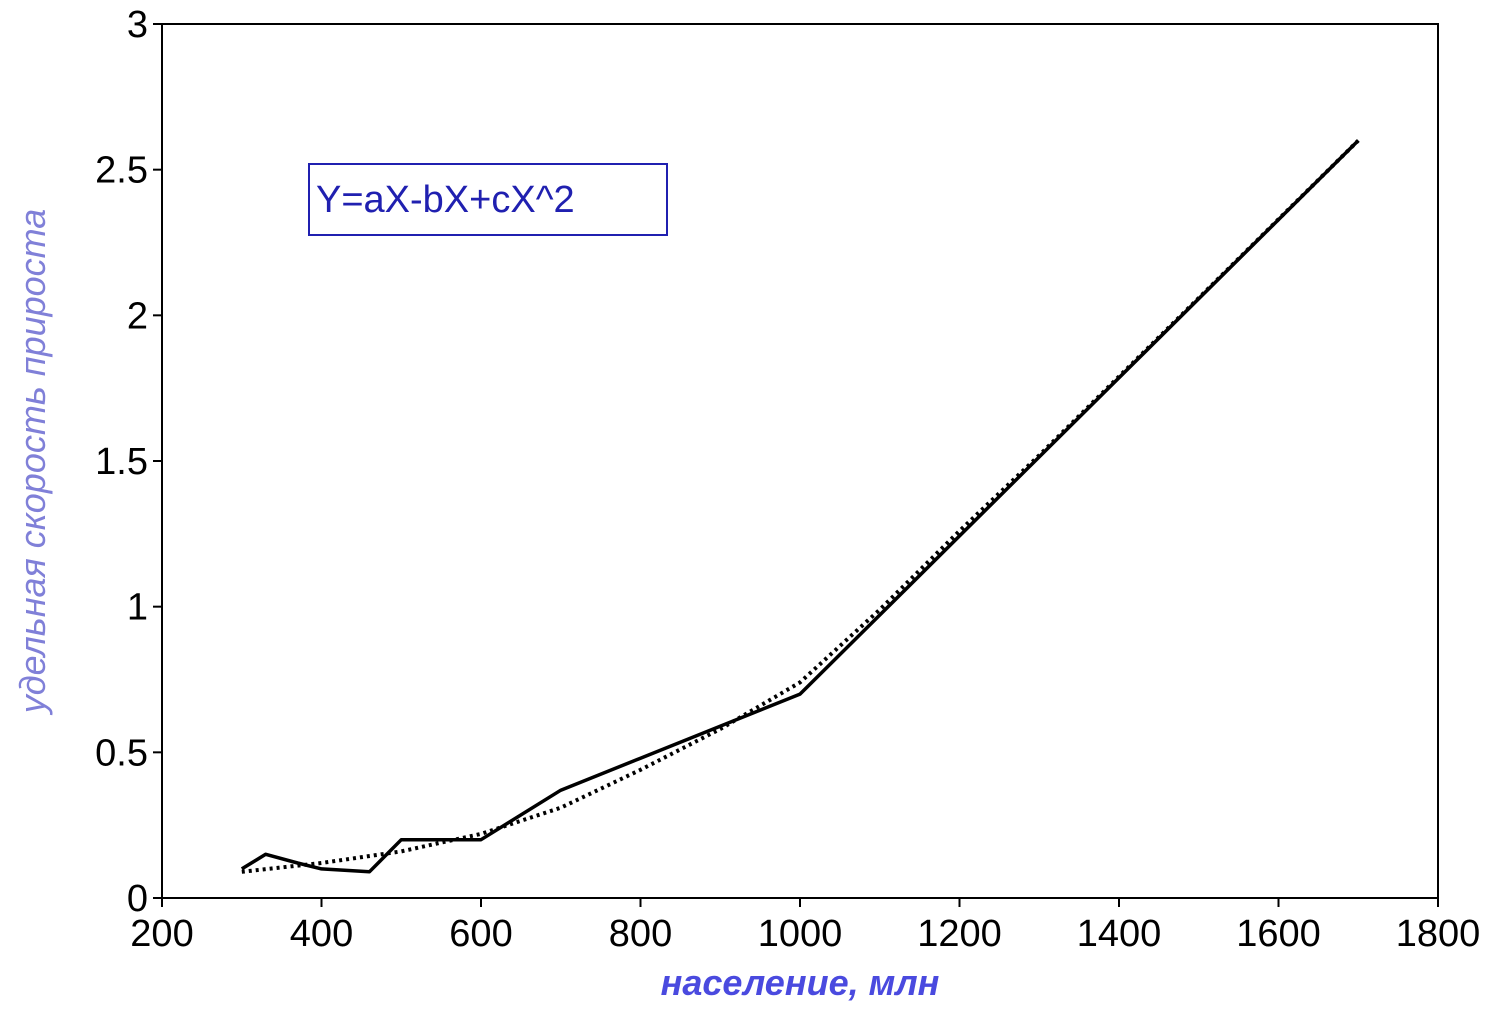 This screenshot has height=1009, width=1494. Describe the element at coordinates (445, 200) in the screenshot. I see `equation-annotation: Y=aX-bX+cX^2` at that location.